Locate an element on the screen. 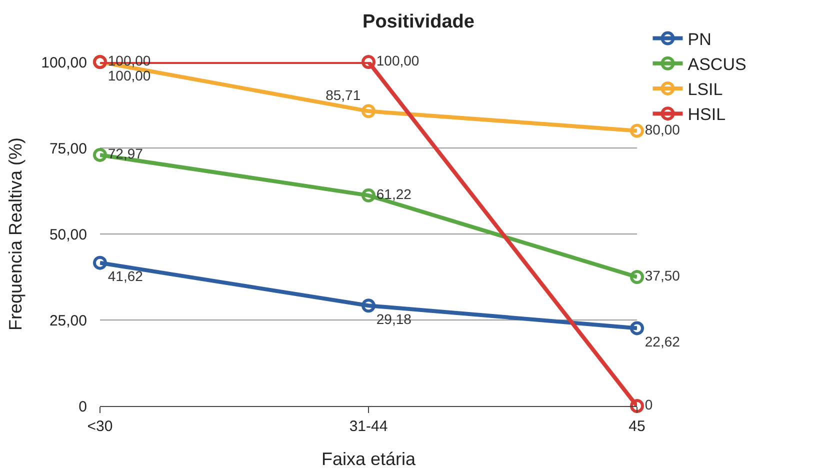 Image resolution: width=837 pixels, height=476 pixels. x-tick-label: 31-44 is located at coordinates (368, 426).